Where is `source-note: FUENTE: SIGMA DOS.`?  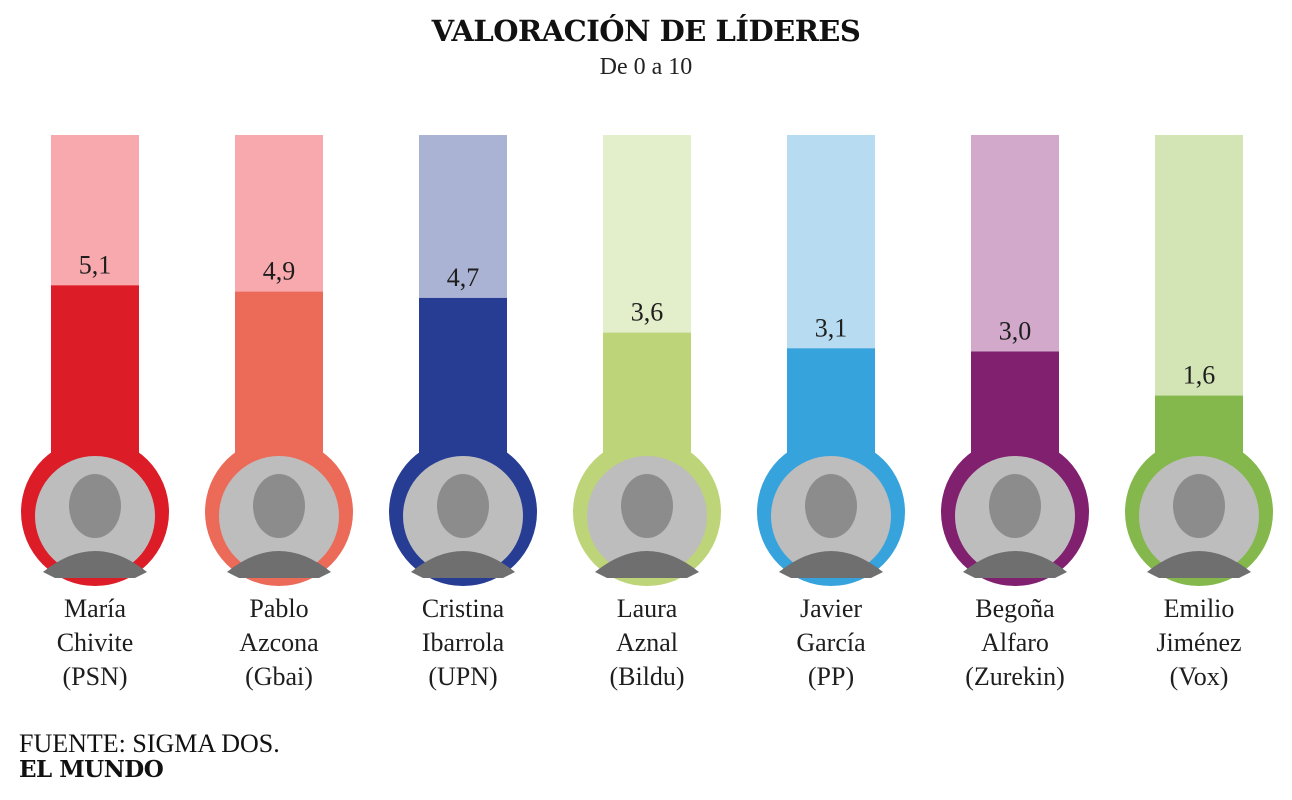 source-note: FUENTE: SIGMA DOS. is located at coordinates (149, 743).